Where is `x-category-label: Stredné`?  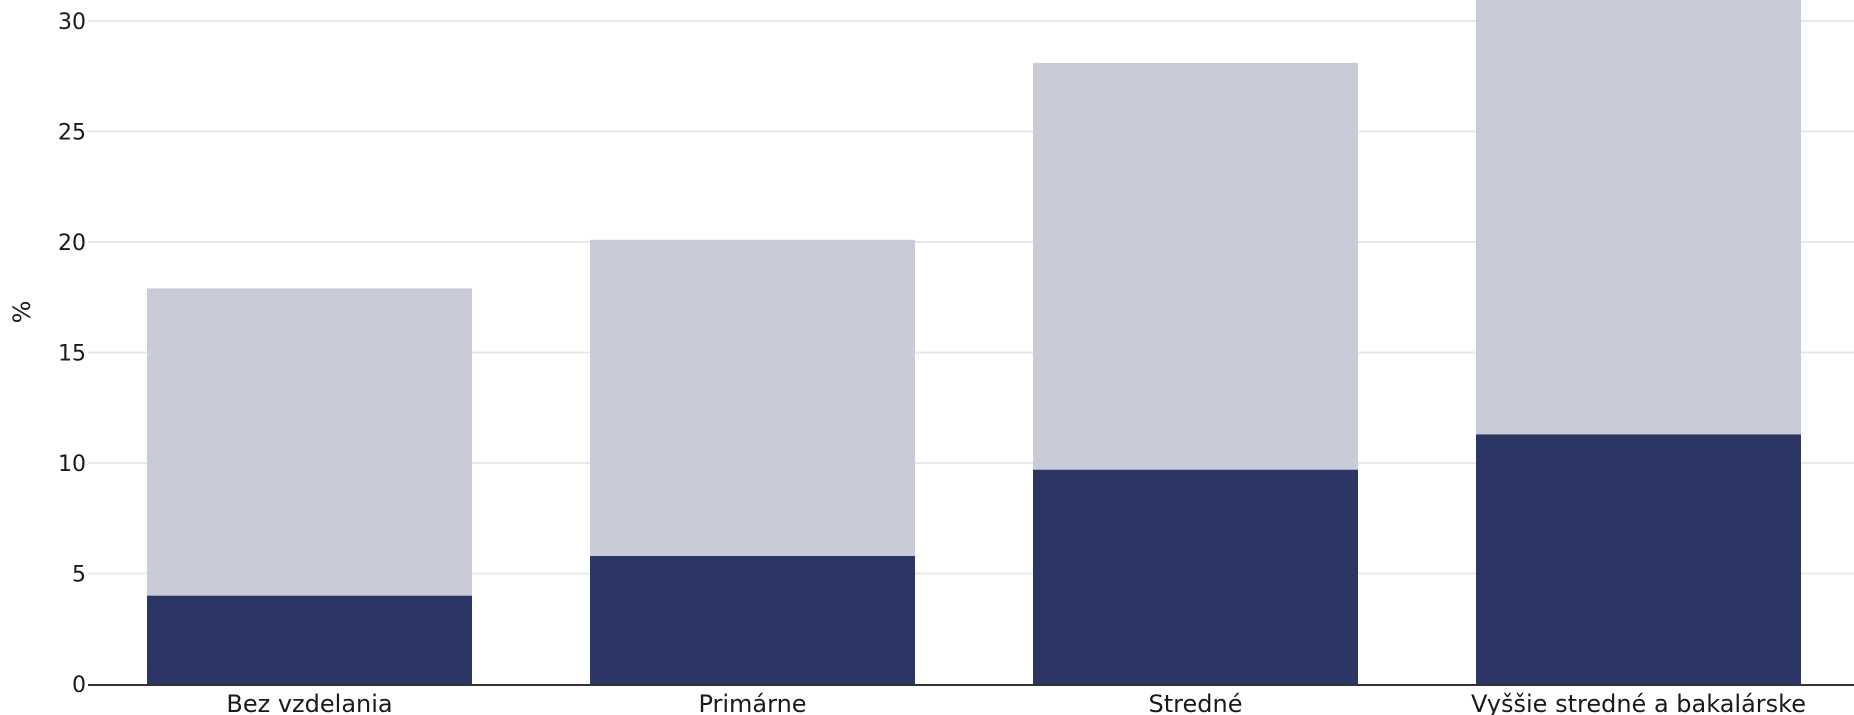 x-category-label: Stredné is located at coordinates (1196, 702).